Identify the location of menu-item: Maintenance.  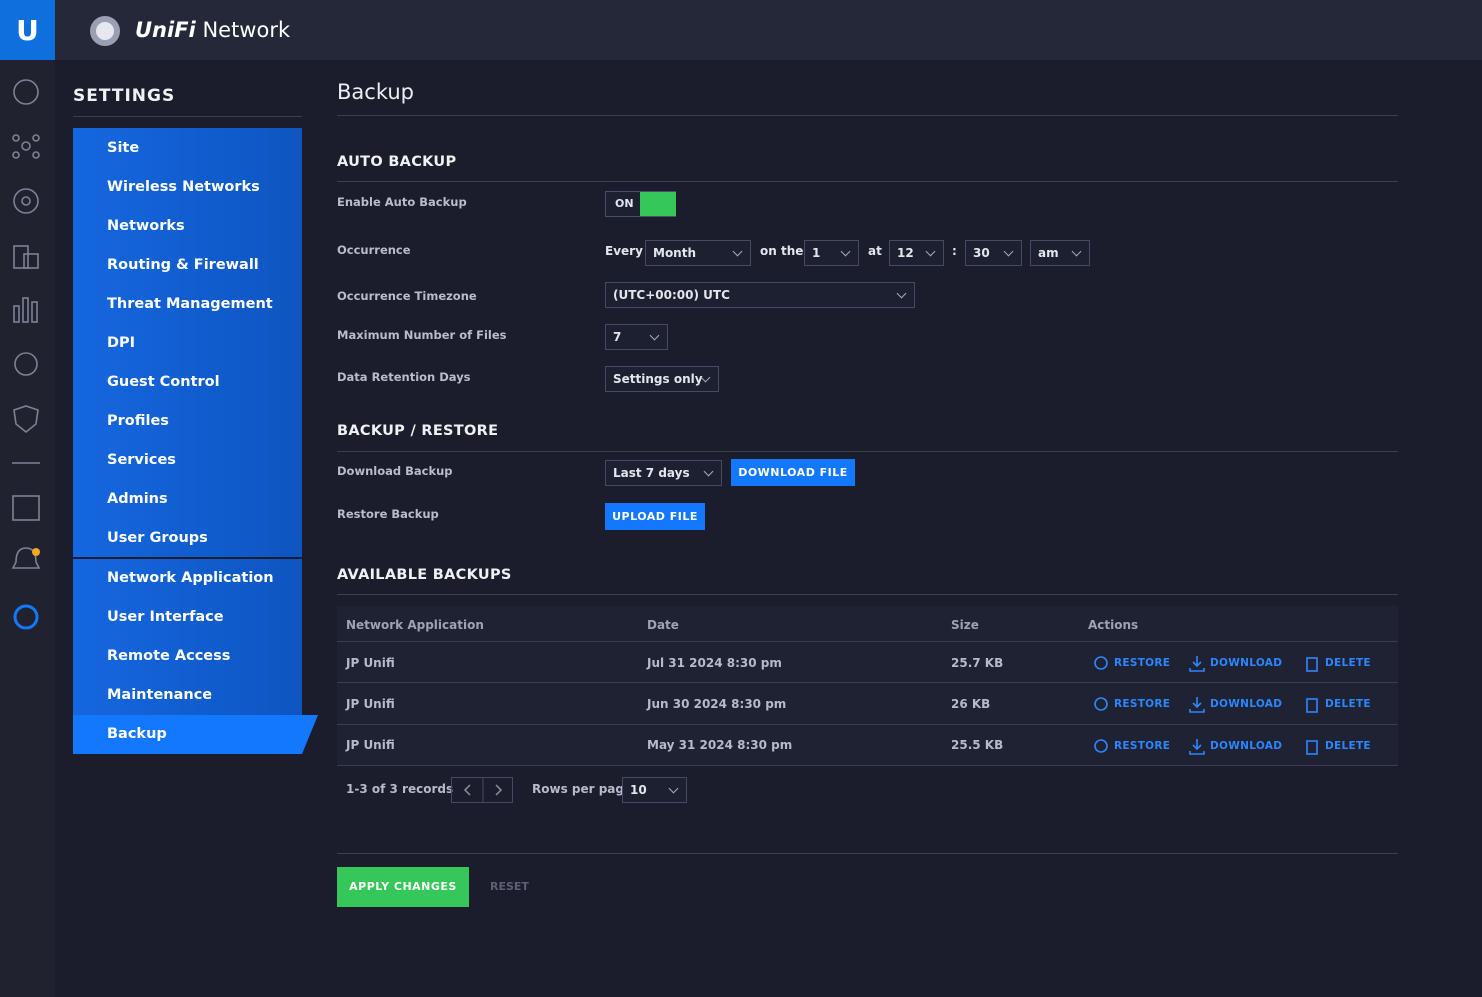
(160, 695).